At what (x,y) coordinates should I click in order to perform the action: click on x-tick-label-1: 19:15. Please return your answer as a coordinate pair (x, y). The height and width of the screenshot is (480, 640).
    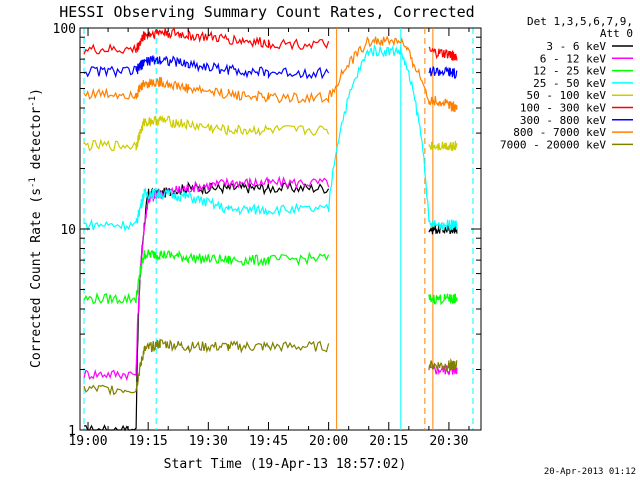
    Looking at the image, I should click on (148, 441).